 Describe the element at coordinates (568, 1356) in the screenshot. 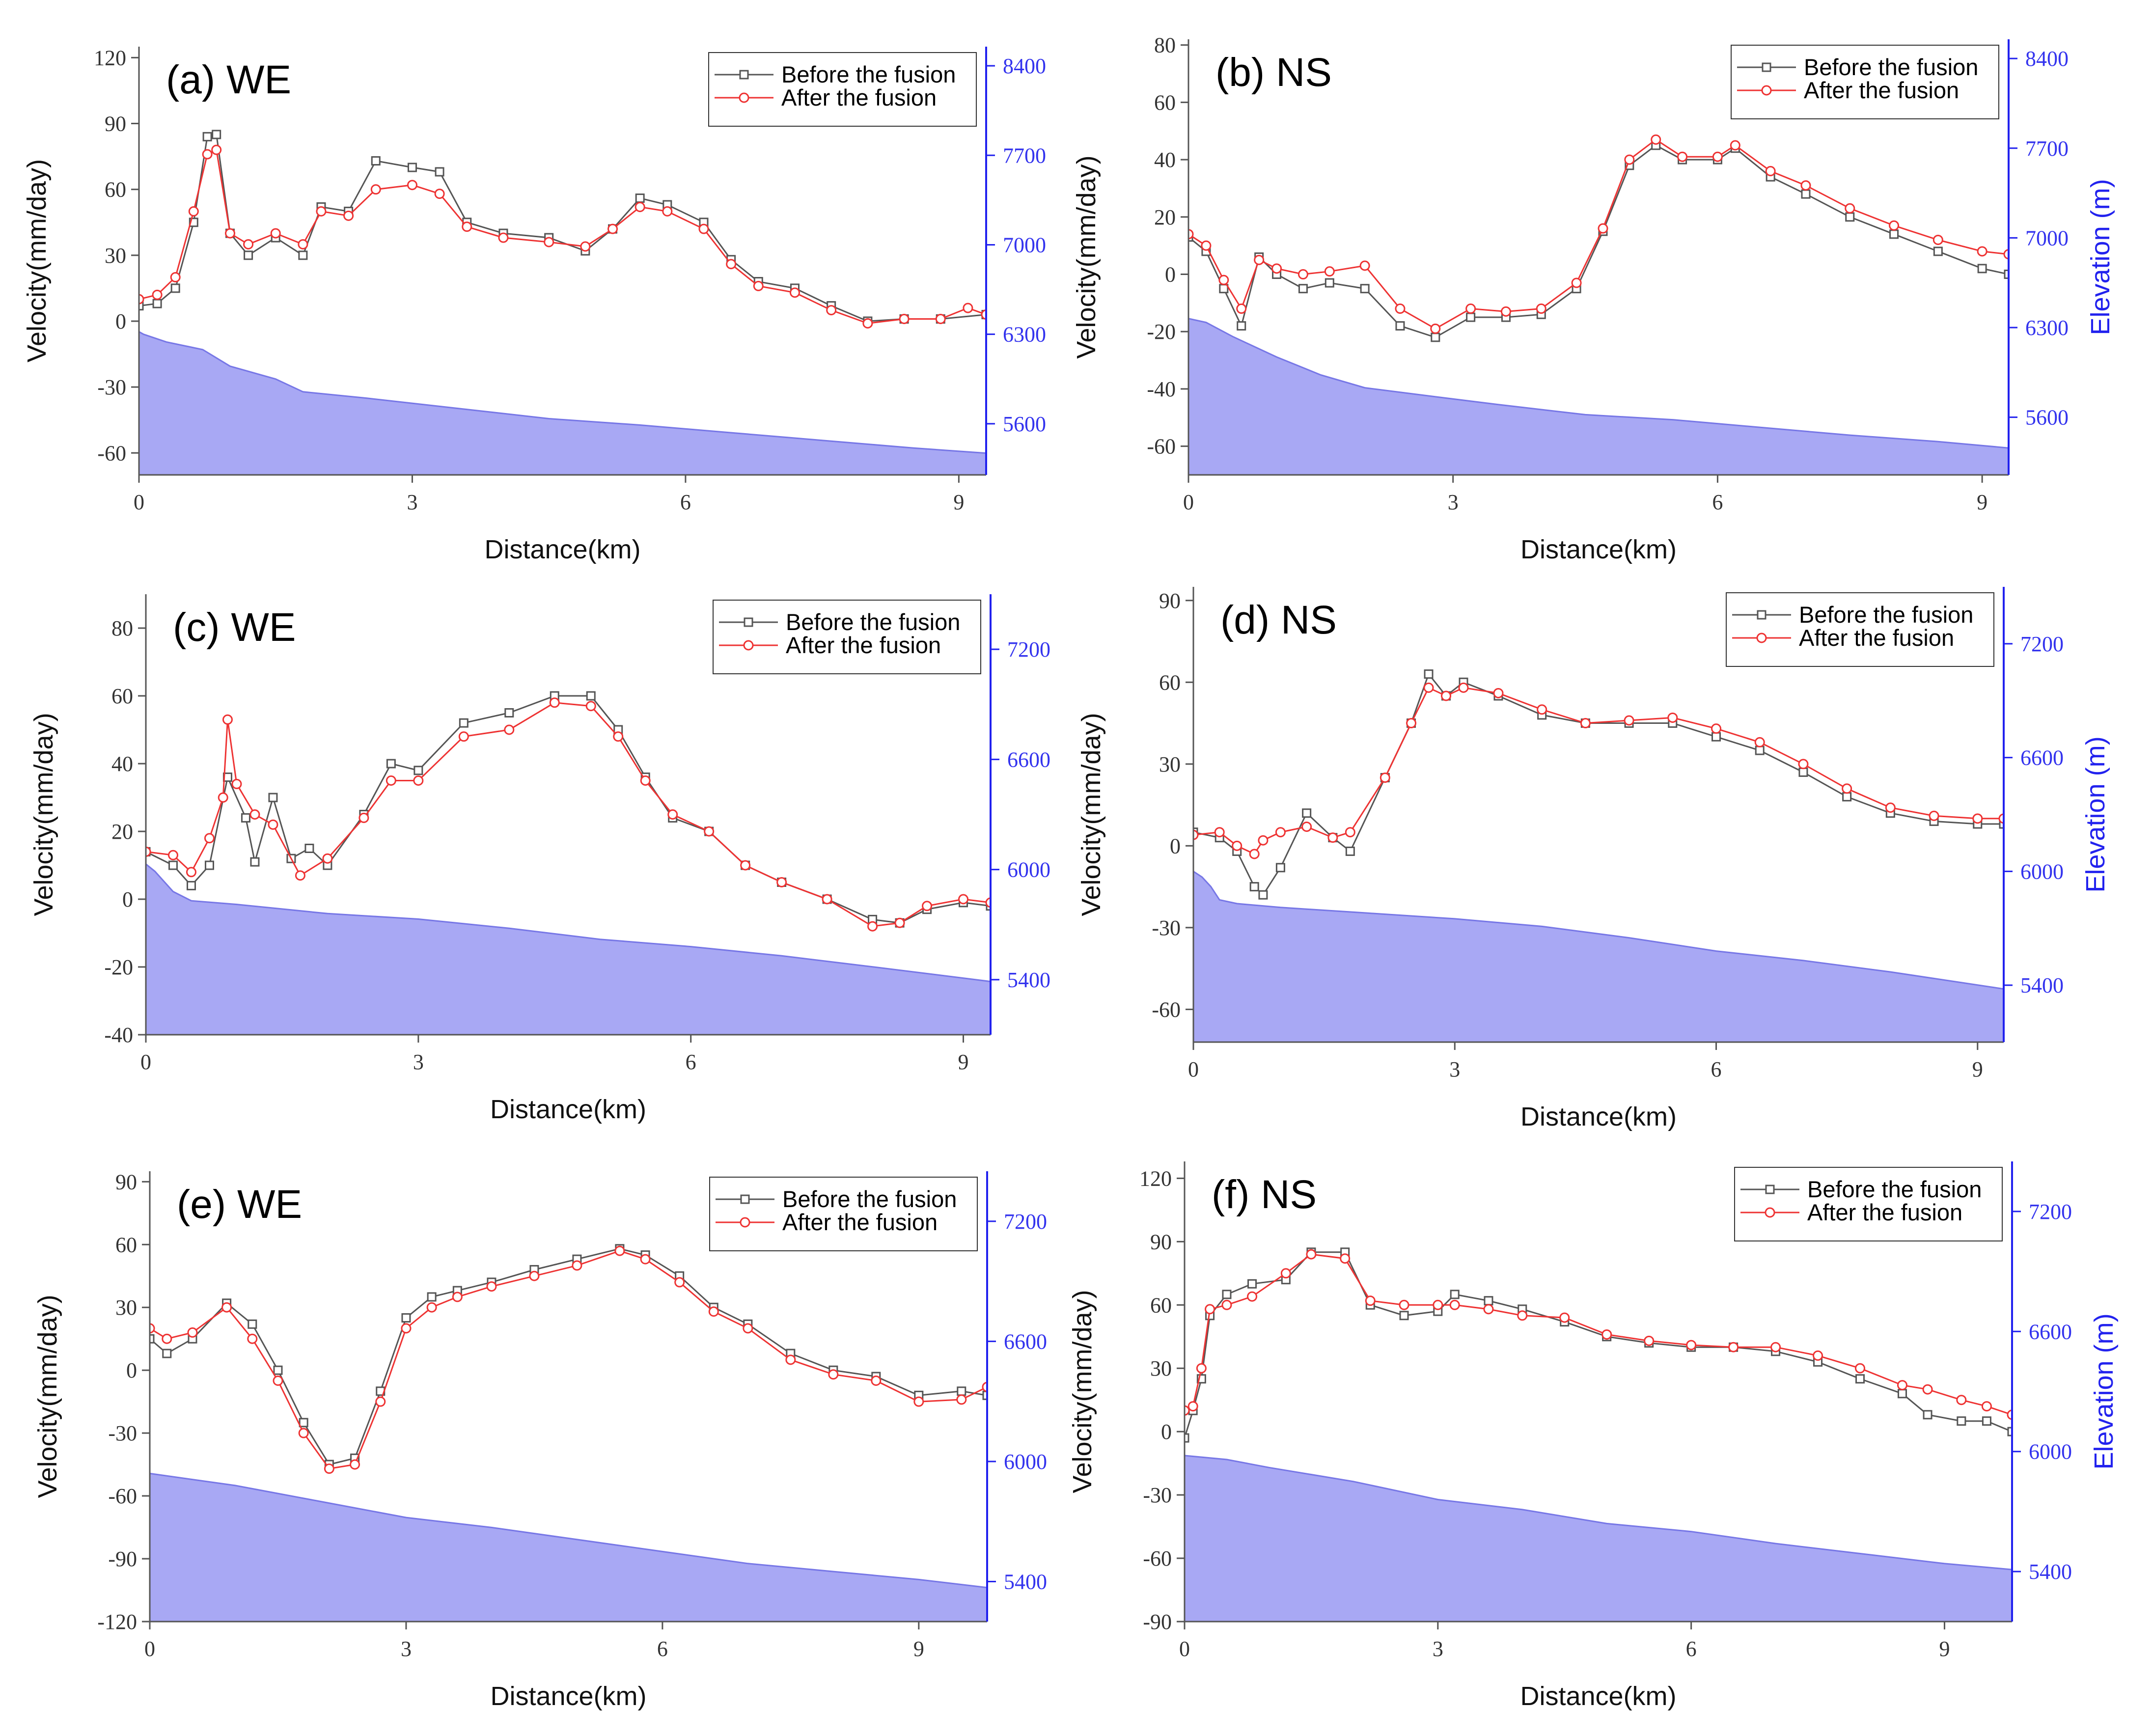

I see `before-line-e` at that location.